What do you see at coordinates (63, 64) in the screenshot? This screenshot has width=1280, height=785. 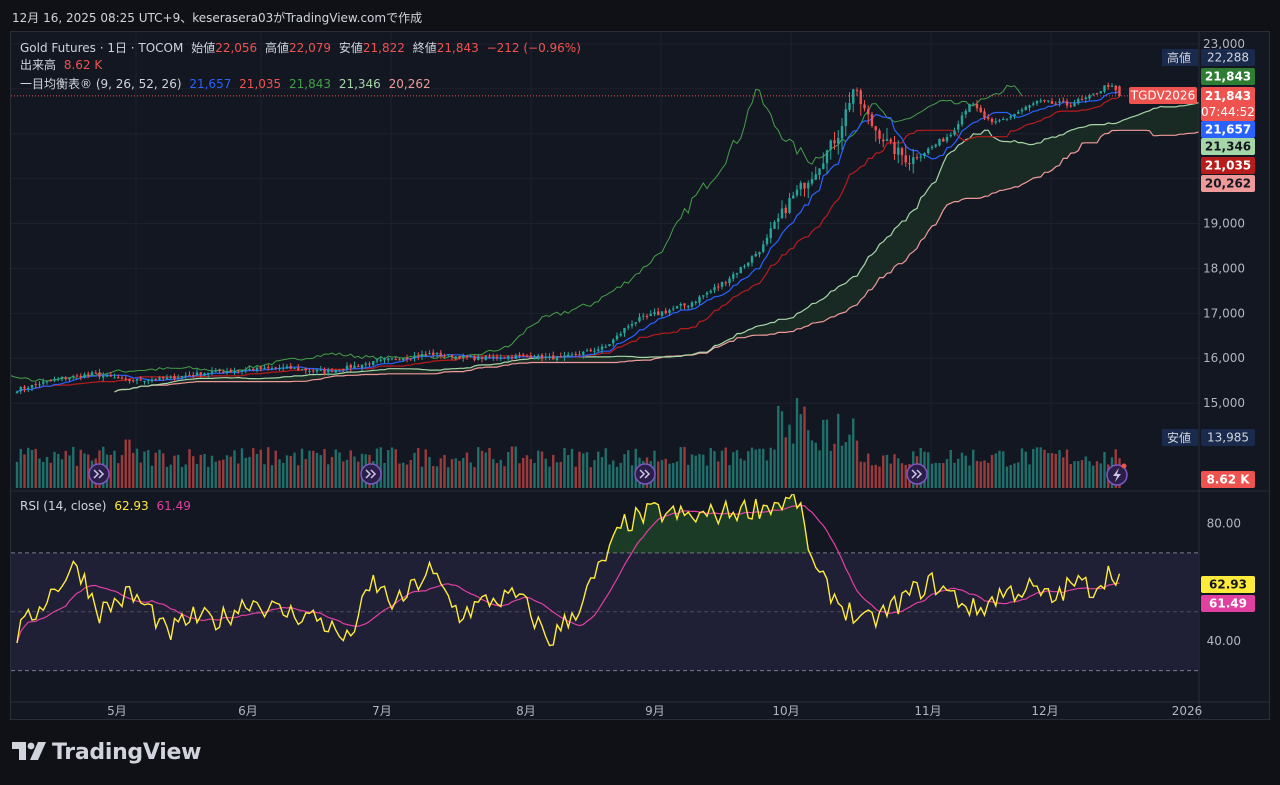 I see `volume-legend: 出来高 8.62 K` at bounding box center [63, 64].